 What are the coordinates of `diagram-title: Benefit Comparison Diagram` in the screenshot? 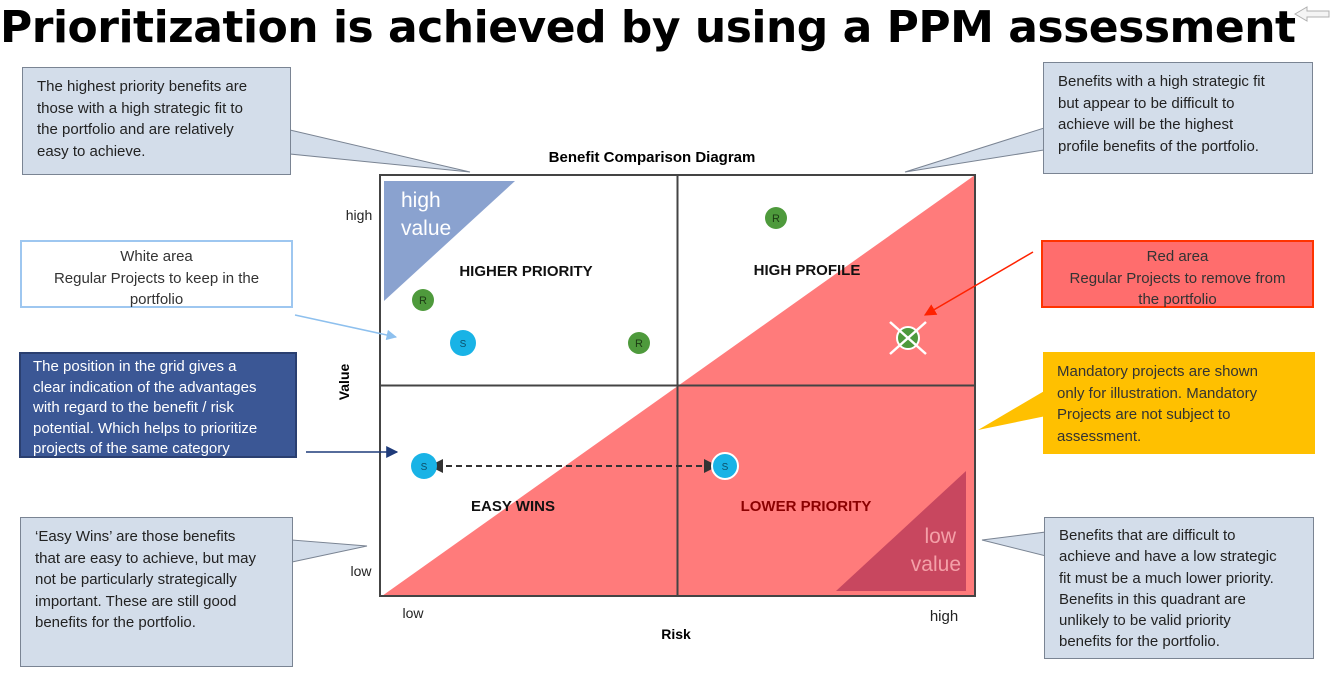 It's located at (652, 157).